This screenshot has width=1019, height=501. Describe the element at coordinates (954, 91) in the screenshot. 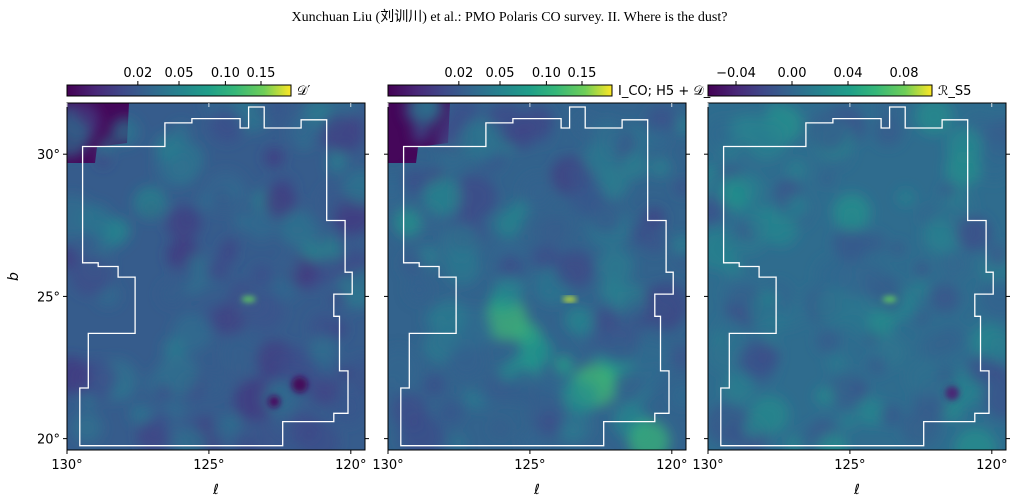

I see `colorbar-label: ℛ_S5` at that location.